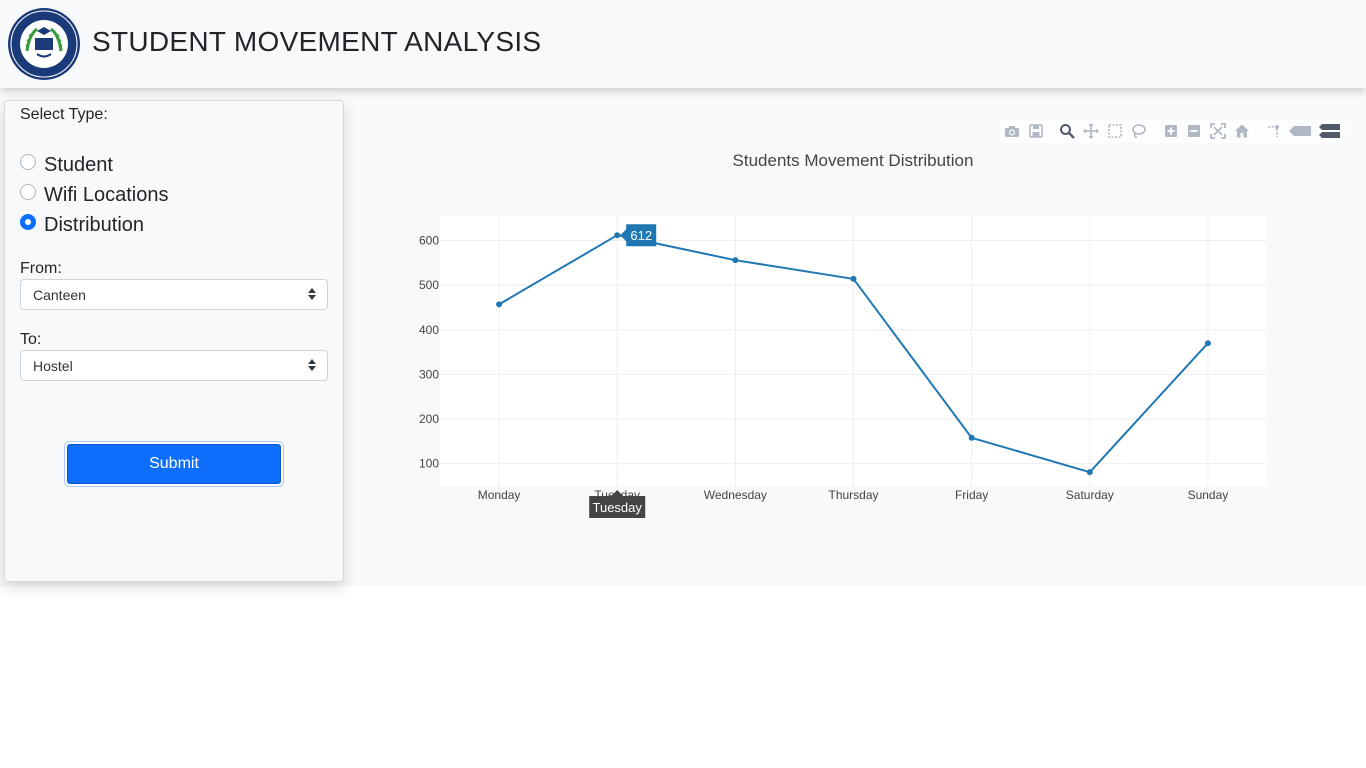  I want to click on to-select-value: Hostel, so click(53, 365).